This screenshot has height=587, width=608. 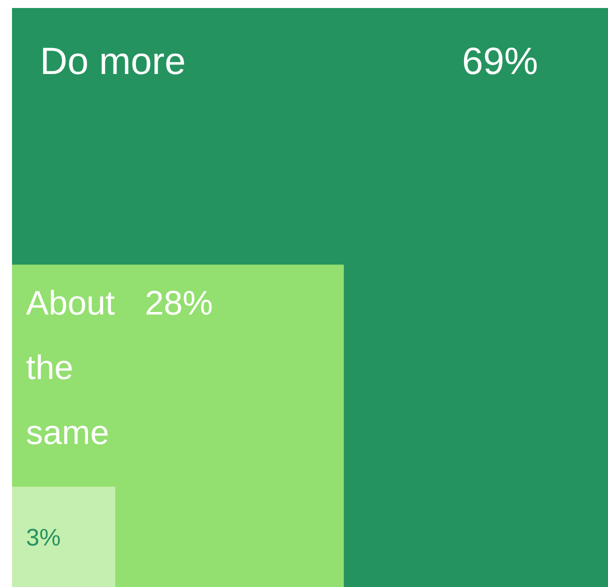 I want to click on data-label: 28%, so click(x=178, y=303).